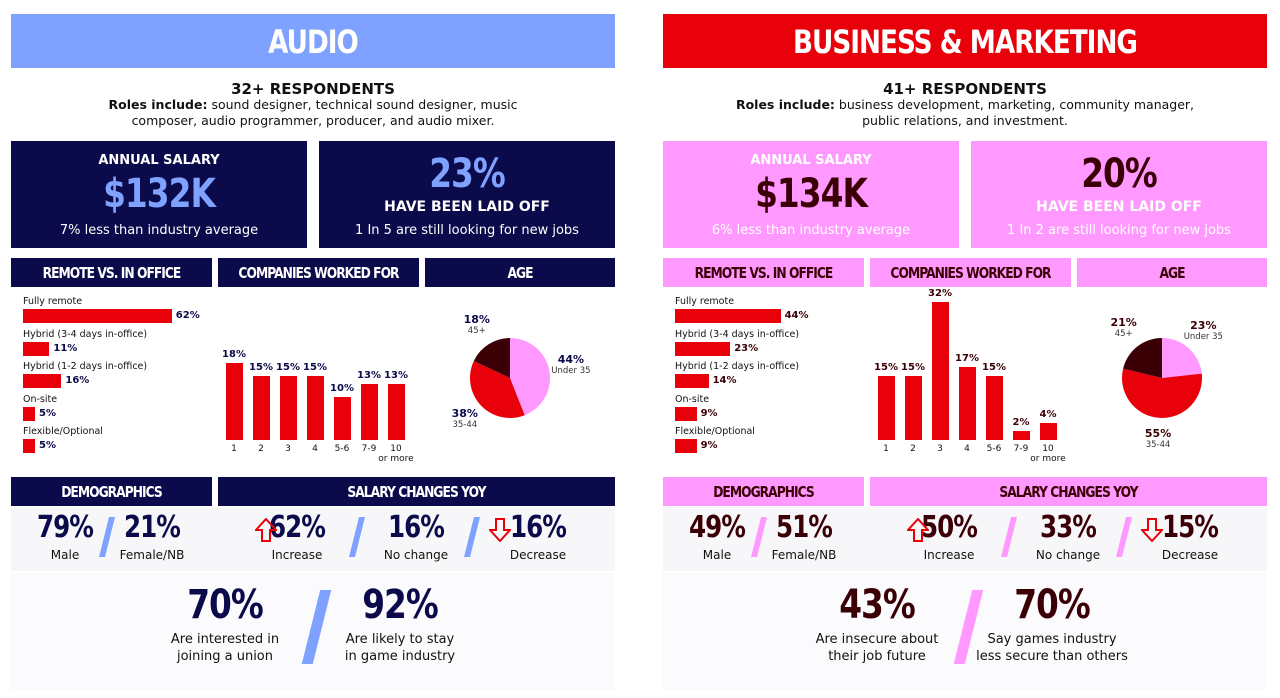 This screenshot has height=698, width=1280. Describe the element at coordinates (804, 527) in the screenshot. I see `stat-value: 51%` at that location.